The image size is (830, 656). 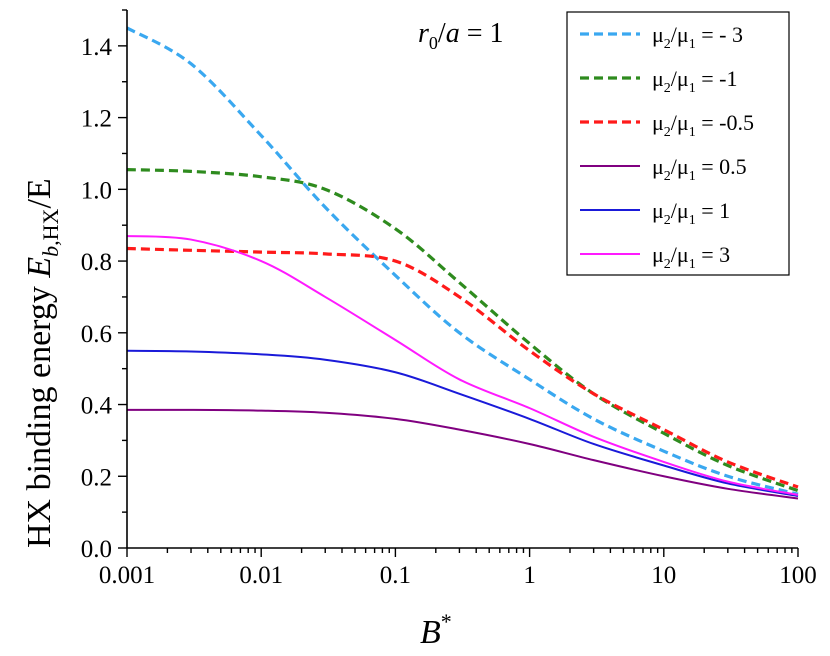 I want to click on legend-label-5: μ2/μ1 = 1, so click(x=691, y=213).